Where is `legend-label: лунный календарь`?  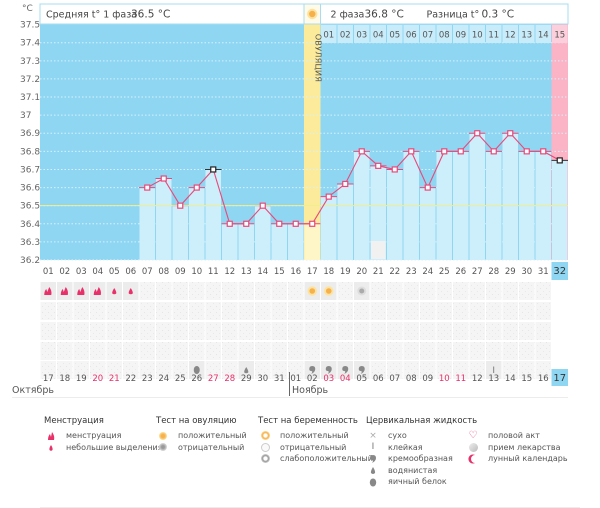 legend-label: лунный календарь is located at coordinates (528, 459).